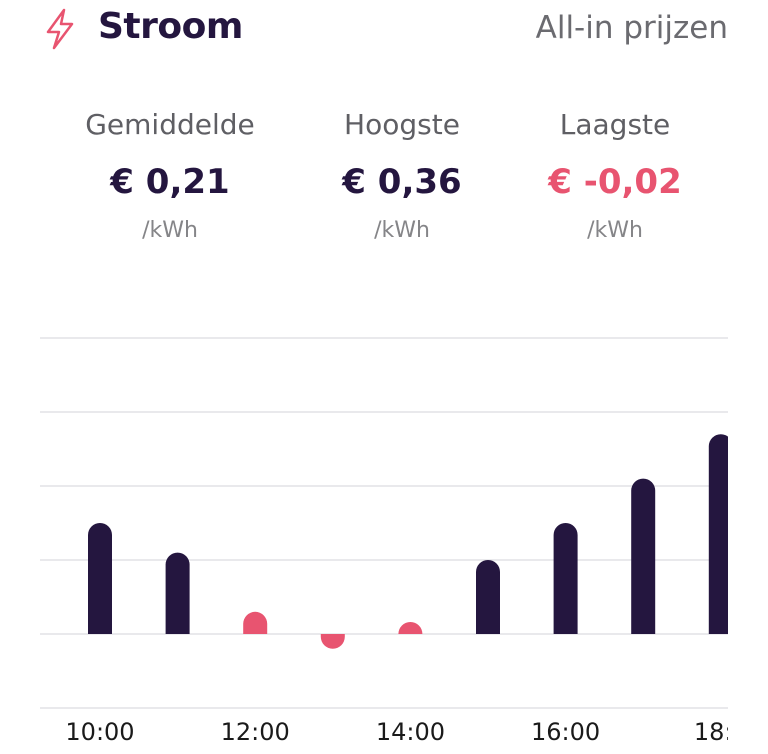 The image size is (768, 754). I want to click on x-tick-label: 16:00, so click(565, 732).